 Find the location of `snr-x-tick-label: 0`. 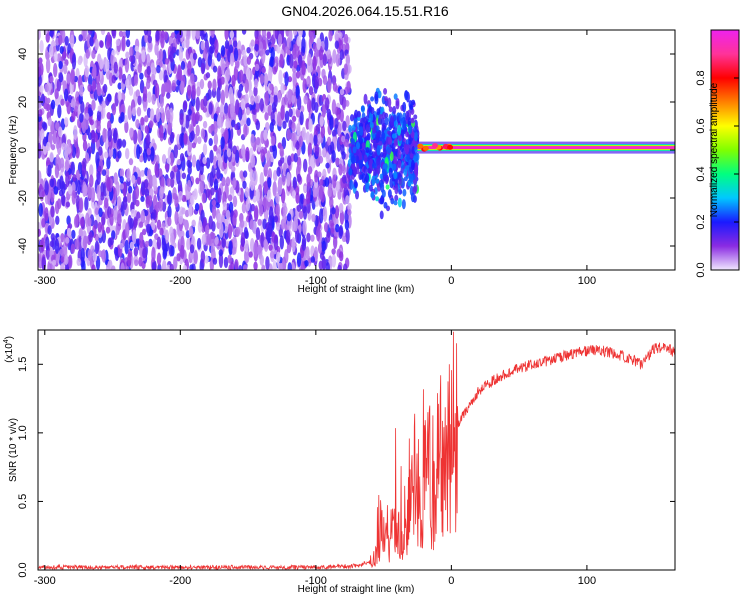

snr-x-tick-label: 0 is located at coordinates (451, 581).